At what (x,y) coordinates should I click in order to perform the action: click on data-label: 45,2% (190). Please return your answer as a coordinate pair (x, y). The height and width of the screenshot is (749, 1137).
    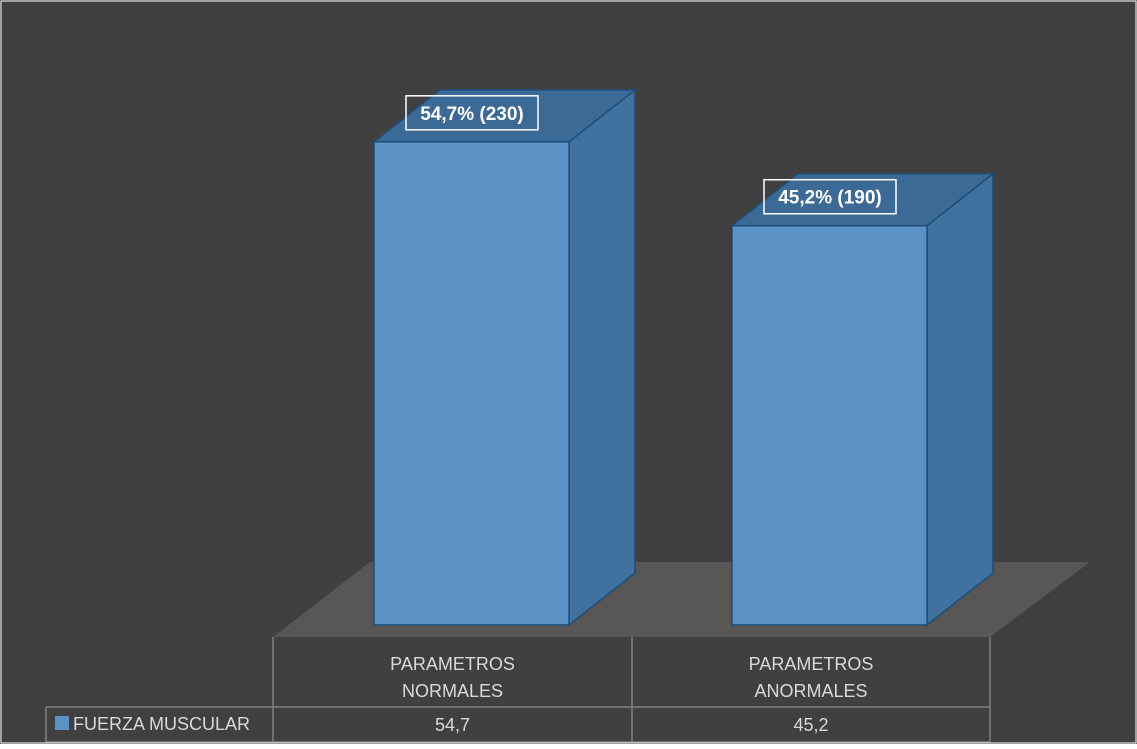
    Looking at the image, I should click on (830, 198).